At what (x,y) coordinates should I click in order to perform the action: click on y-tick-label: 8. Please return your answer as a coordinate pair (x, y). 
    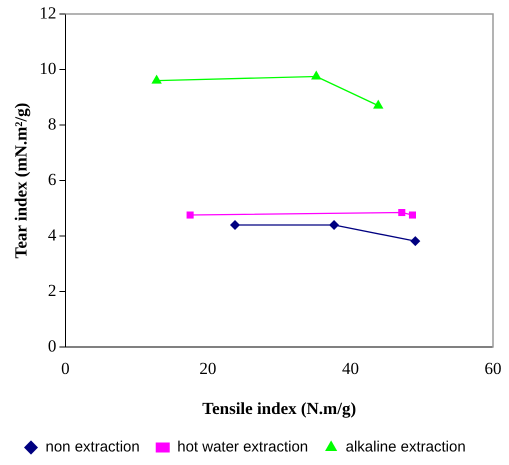
    Looking at the image, I should click on (52, 124).